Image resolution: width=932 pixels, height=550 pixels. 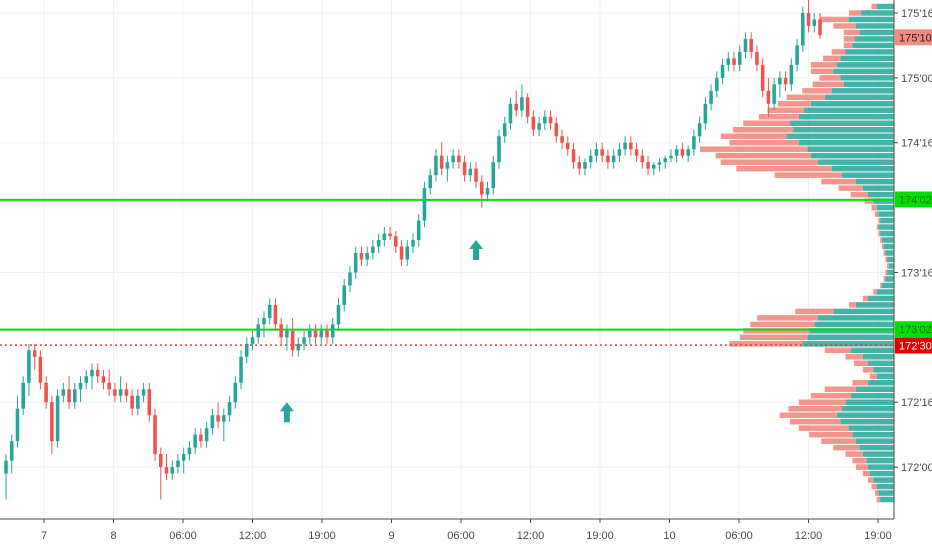 I want to click on price-tick-label: 173'16, so click(x=916, y=273).